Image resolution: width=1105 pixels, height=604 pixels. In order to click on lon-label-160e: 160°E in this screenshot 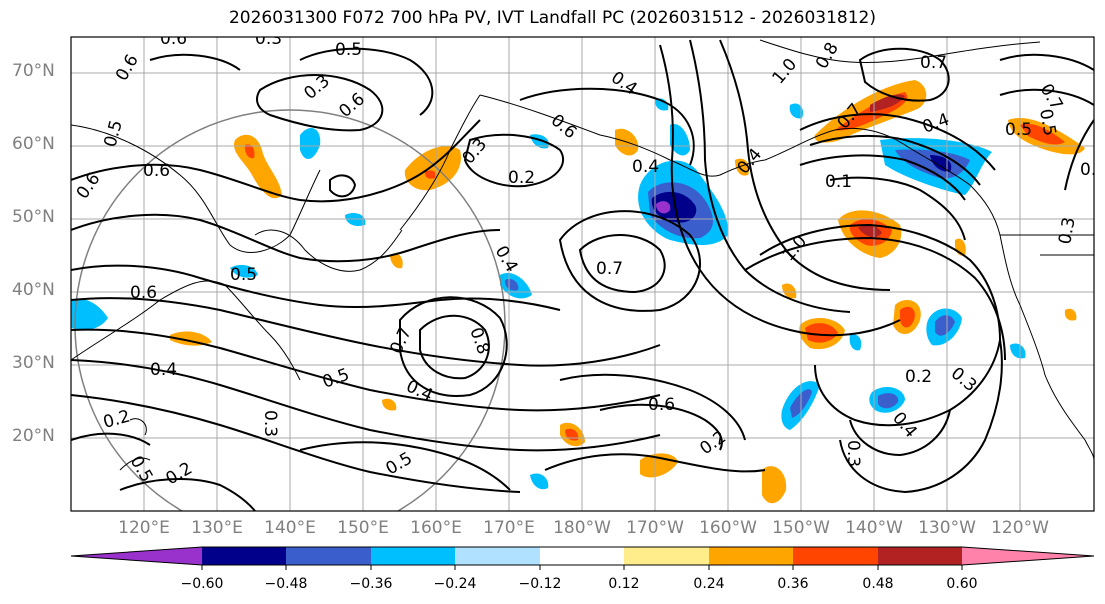, I will do `click(436, 528)`.